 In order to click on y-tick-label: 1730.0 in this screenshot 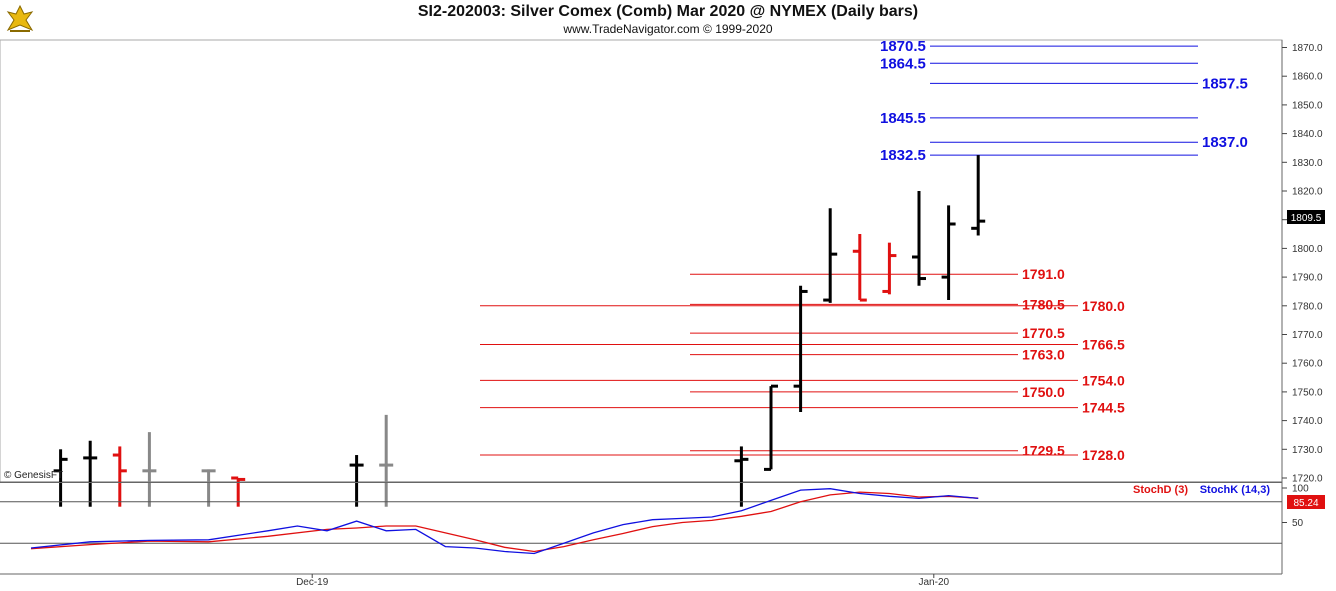, I will do `click(1307, 450)`.